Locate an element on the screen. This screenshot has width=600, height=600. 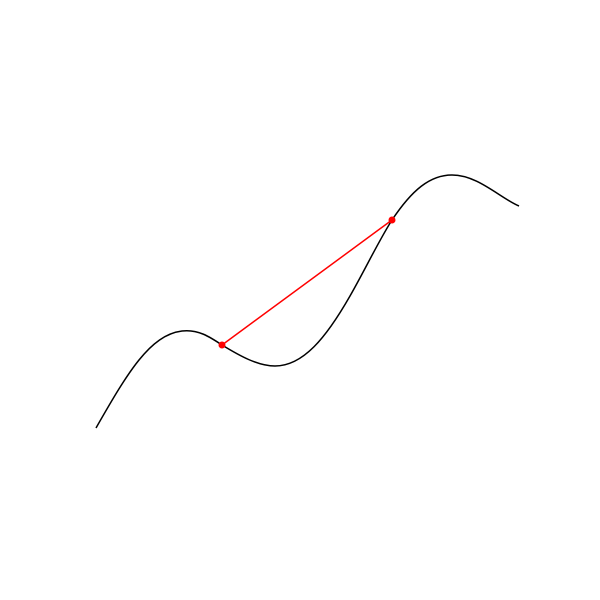
secant-point-right is located at coordinates (392, 220).